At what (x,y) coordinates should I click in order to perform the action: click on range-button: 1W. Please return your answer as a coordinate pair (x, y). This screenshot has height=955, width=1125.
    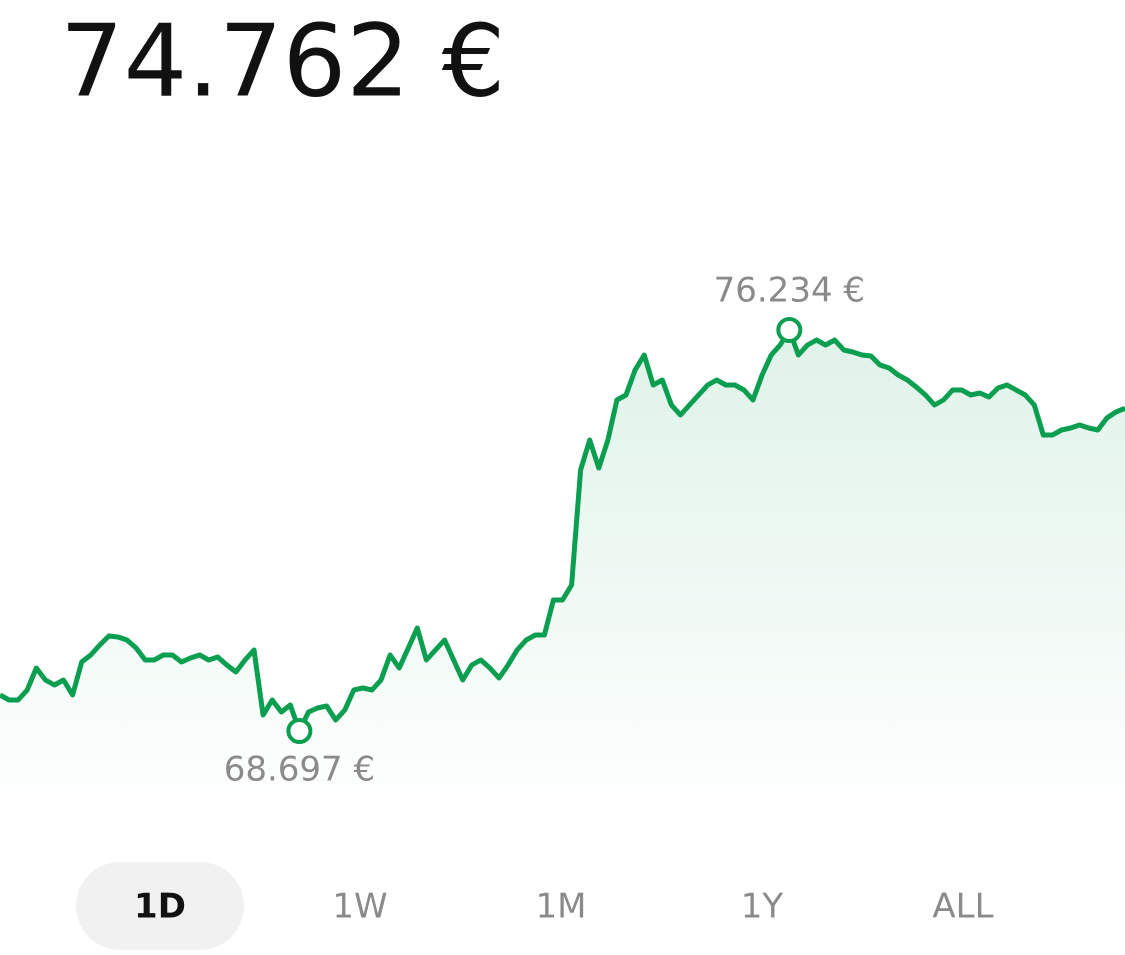
    Looking at the image, I should click on (359, 907).